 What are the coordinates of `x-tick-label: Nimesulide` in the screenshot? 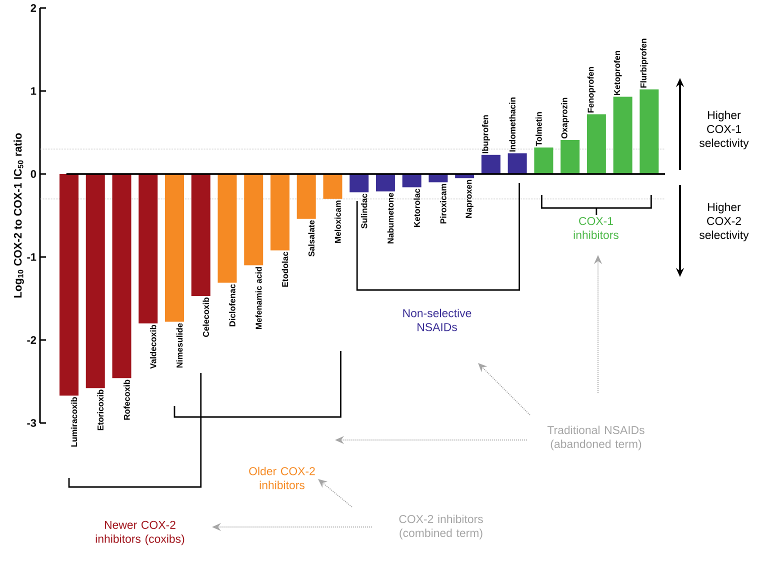 It's located at (179, 345).